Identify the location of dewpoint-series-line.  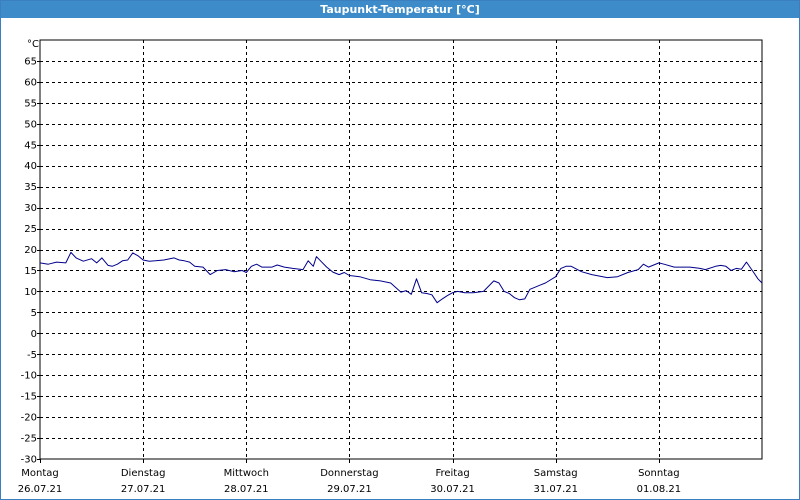
(401, 277).